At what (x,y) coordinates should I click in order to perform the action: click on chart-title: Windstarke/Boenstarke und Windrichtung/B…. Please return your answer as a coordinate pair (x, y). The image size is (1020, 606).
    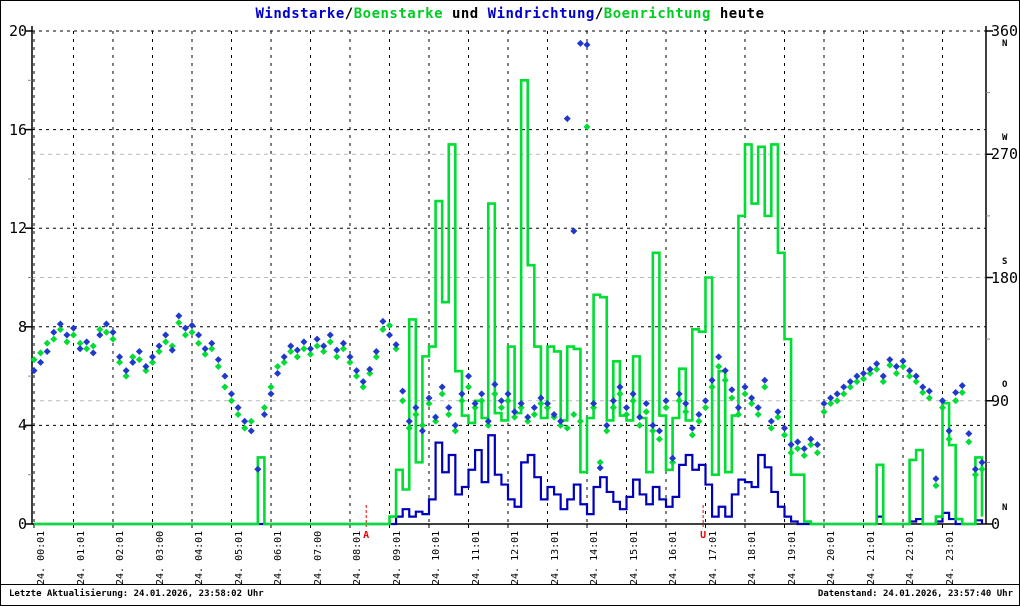
    Looking at the image, I should click on (510, 14).